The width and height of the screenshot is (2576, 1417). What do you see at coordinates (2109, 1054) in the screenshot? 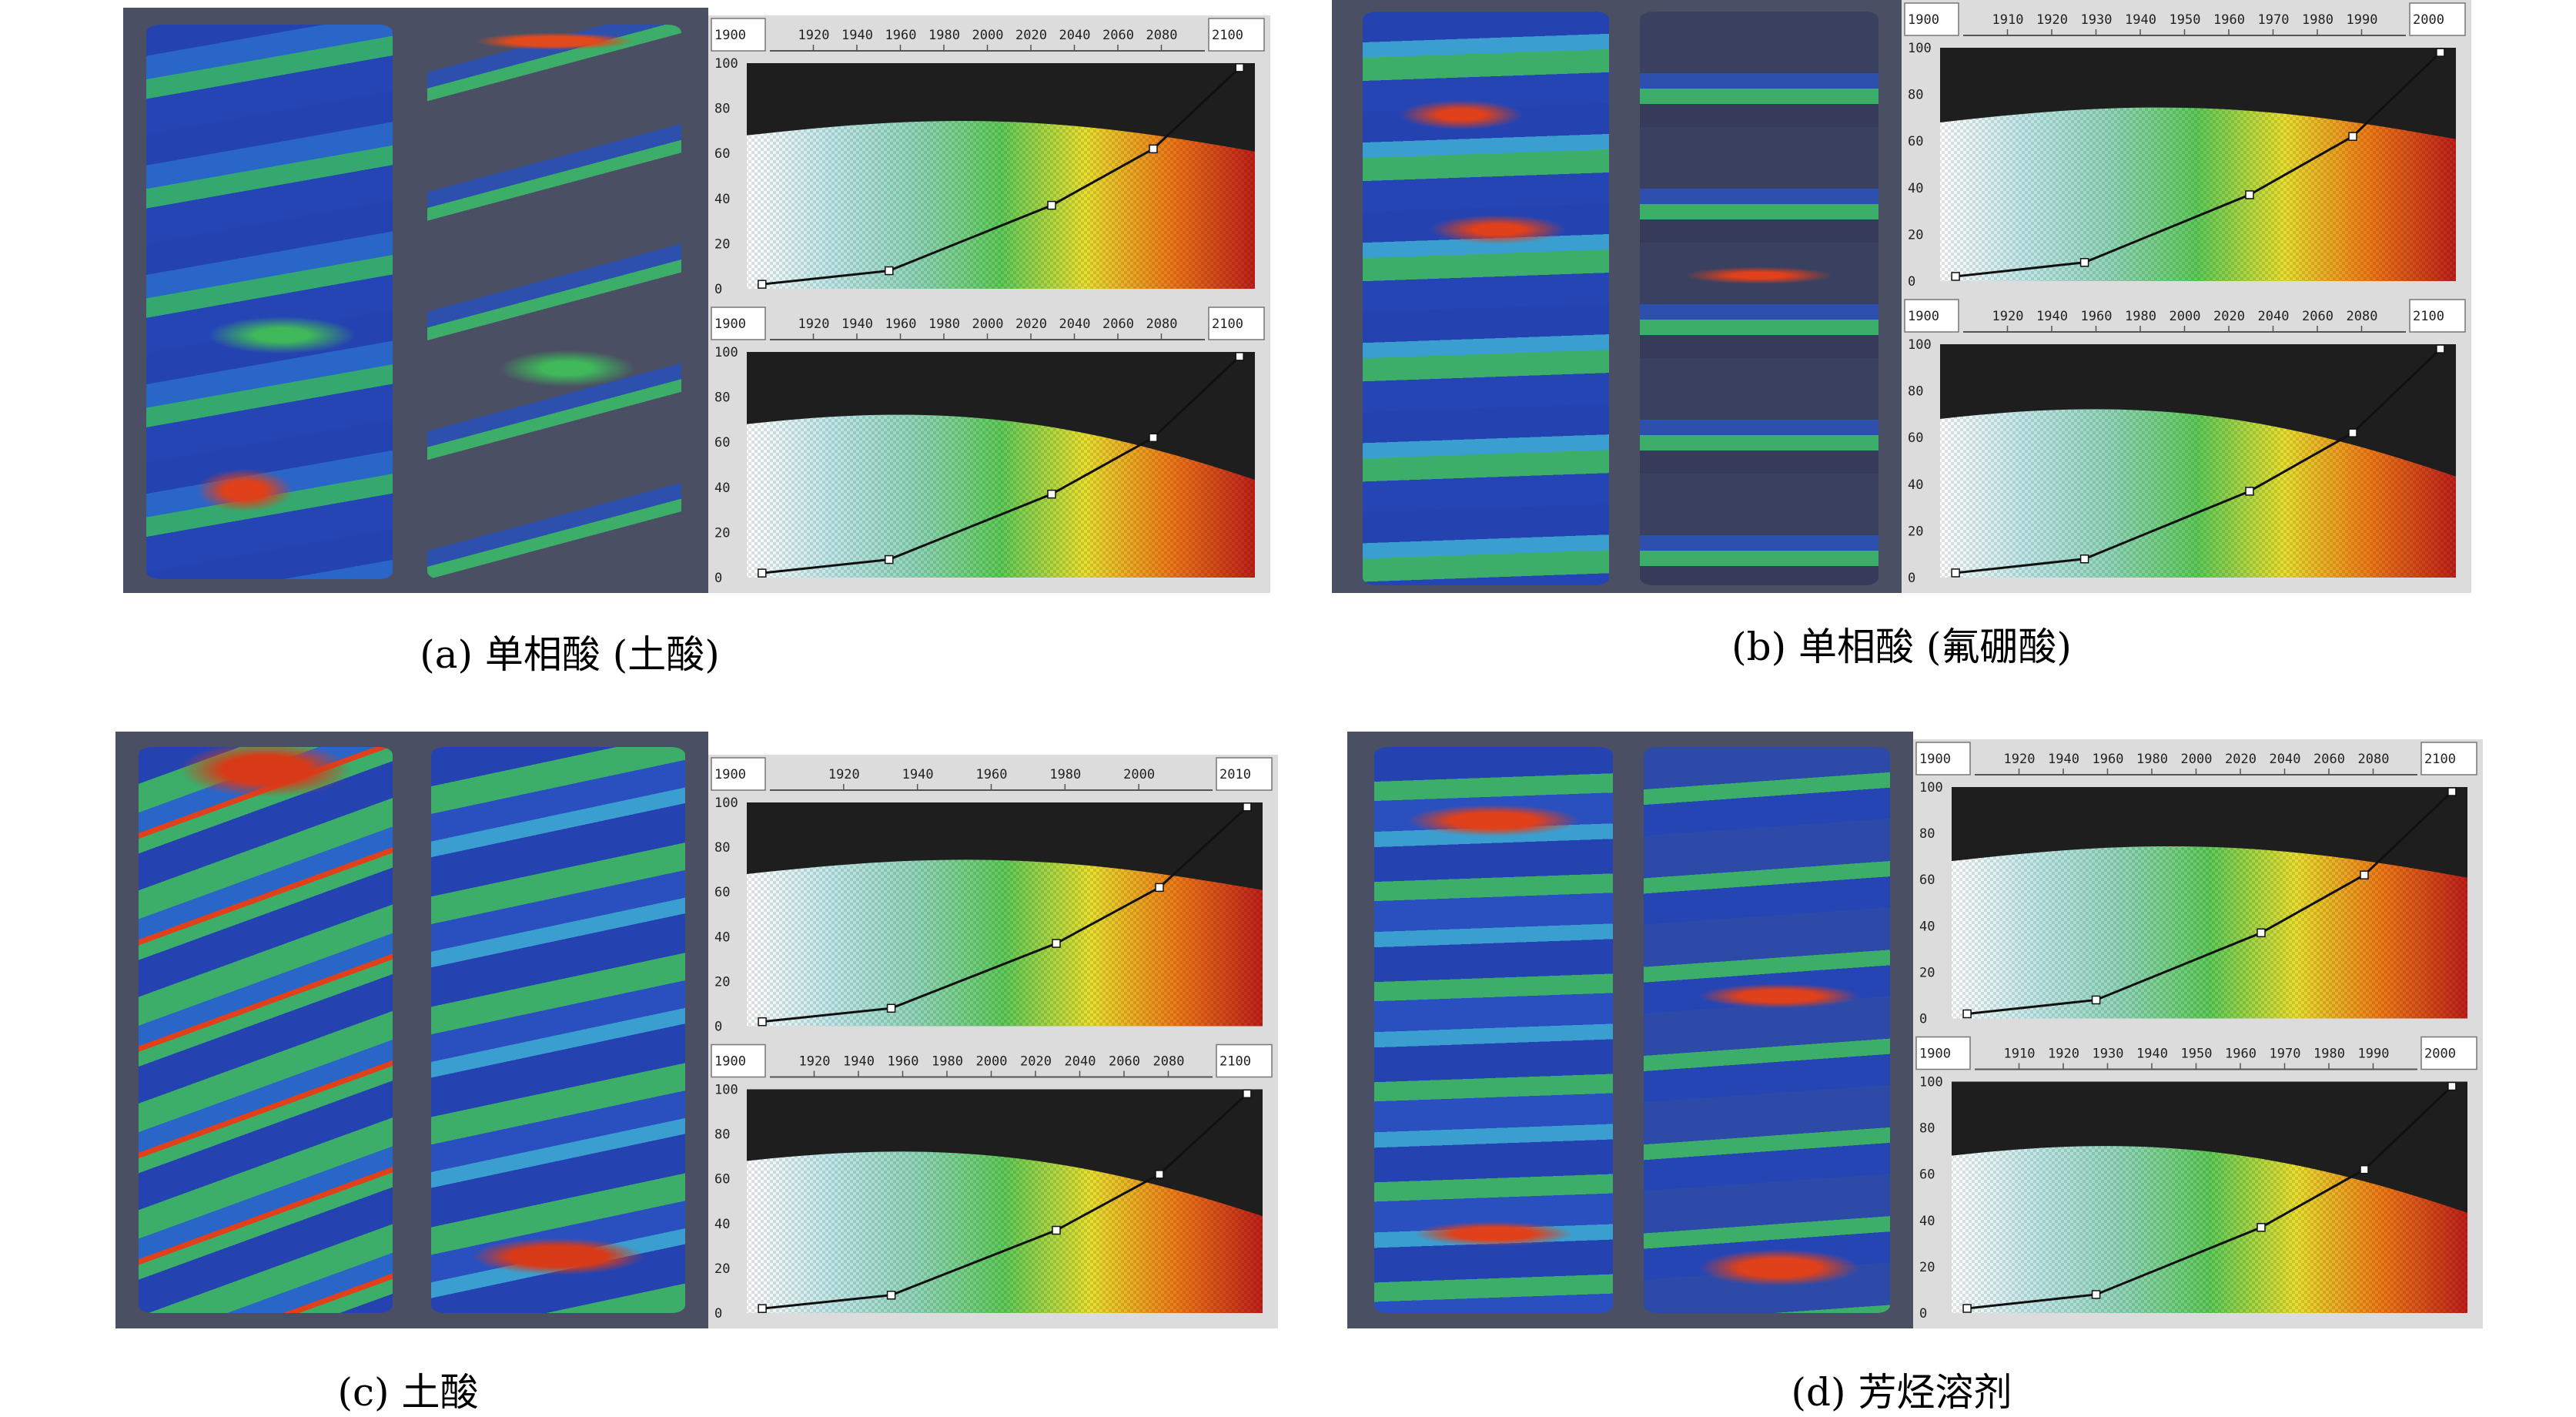
I see `ruler-tick-label: 1930` at bounding box center [2109, 1054].